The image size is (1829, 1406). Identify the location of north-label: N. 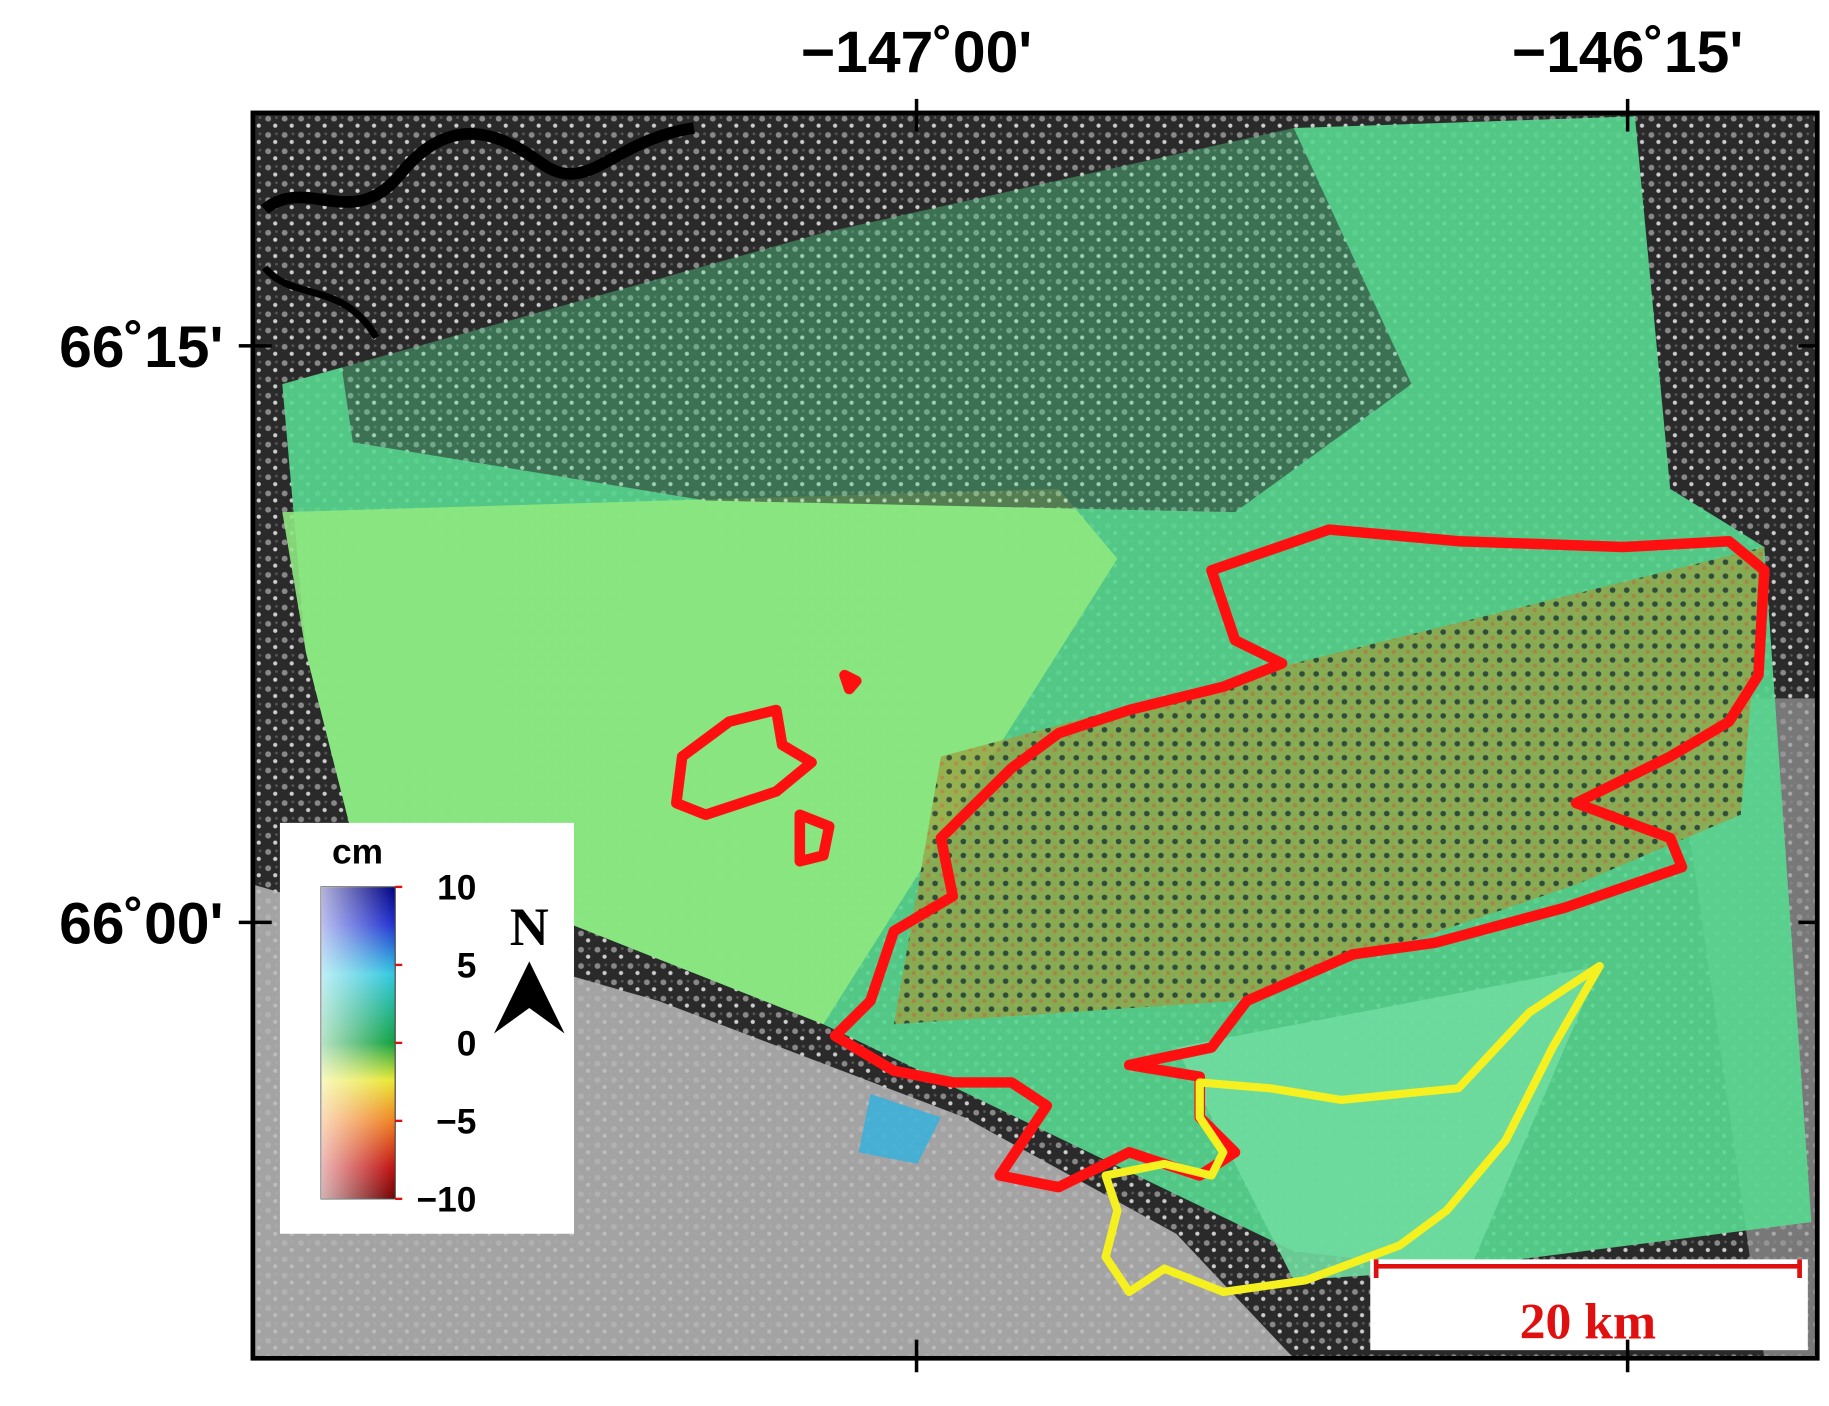
(529, 927).